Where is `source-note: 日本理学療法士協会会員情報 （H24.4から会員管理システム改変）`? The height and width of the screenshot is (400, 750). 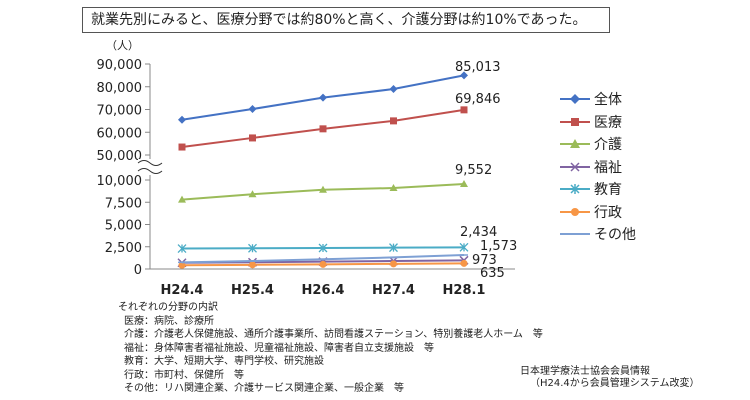
source-note: 日本理学療法士協会会員情報 （H24.4から会員管理システム改変） is located at coordinates (610, 378).